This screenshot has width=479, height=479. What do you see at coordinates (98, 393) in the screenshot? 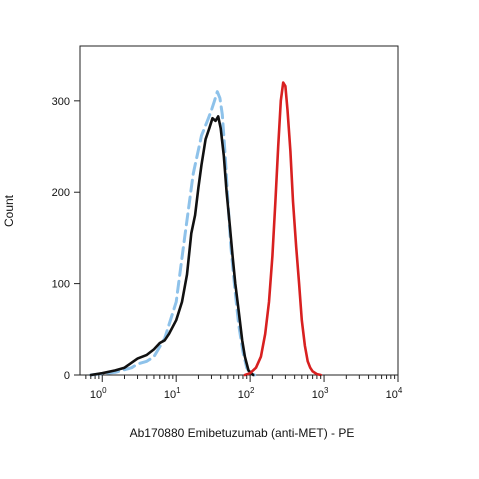
I see `x-tick-label: 10⁰` at bounding box center [98, 393].